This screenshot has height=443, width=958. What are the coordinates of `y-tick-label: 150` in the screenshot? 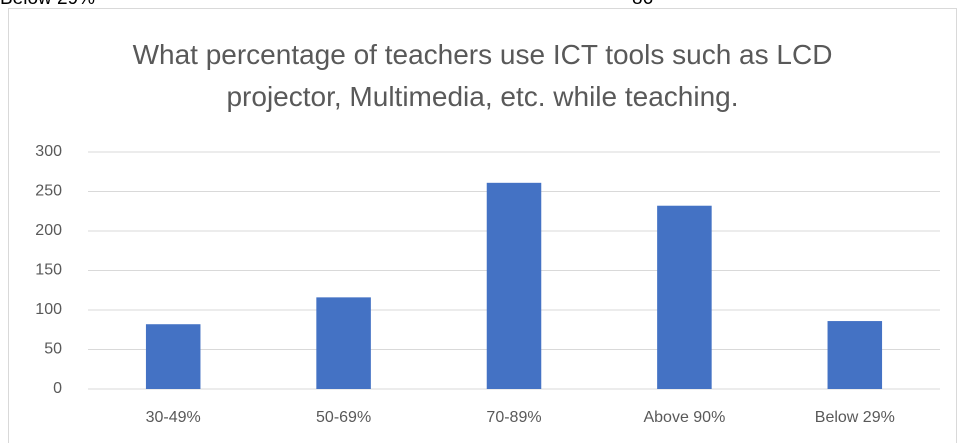 It's located at (48, 270).